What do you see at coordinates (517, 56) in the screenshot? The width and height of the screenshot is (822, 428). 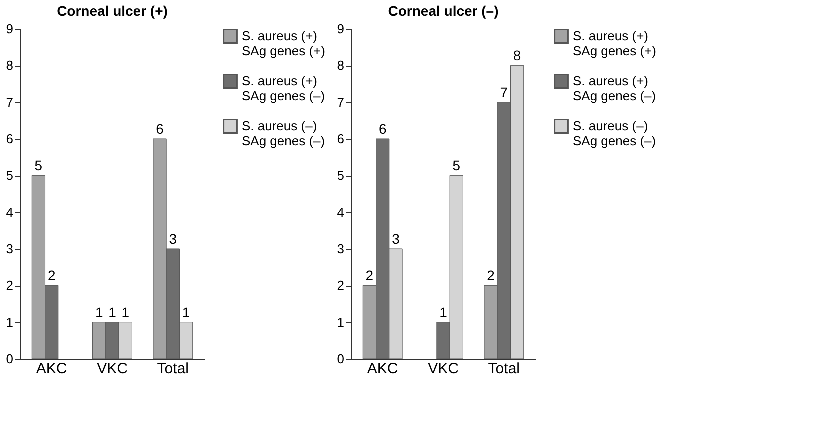 I see `data-label: 8` at bounding box center [517, 56].